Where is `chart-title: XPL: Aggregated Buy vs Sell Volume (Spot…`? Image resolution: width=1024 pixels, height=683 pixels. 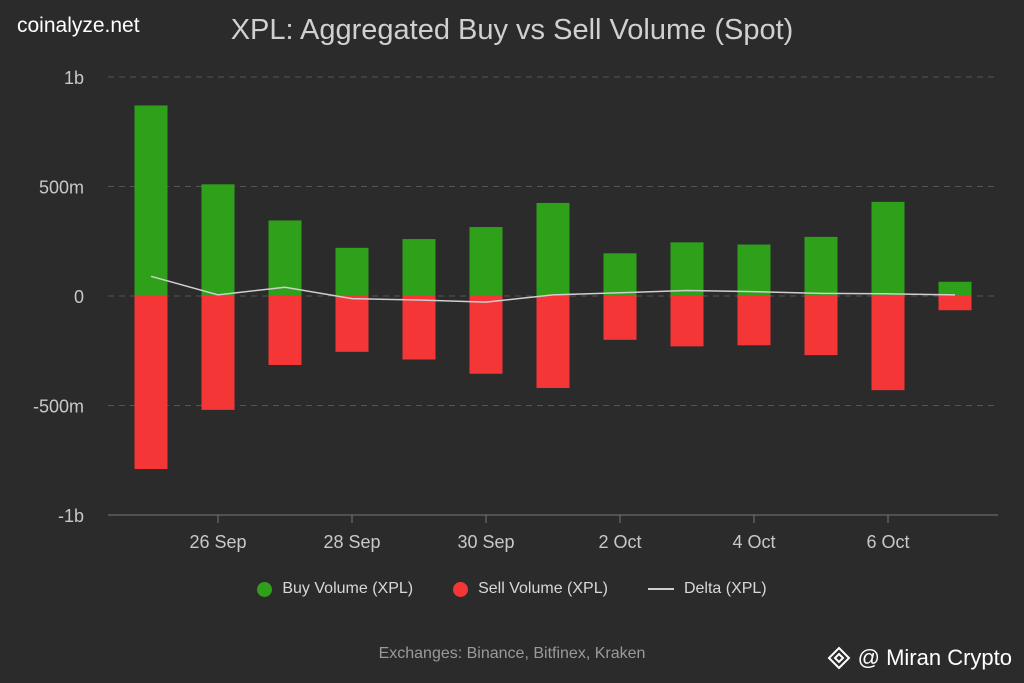
chart-title: XPL: Aggregated Buy vs Sell Volume (Spot… is located at coordinates (512, 30).